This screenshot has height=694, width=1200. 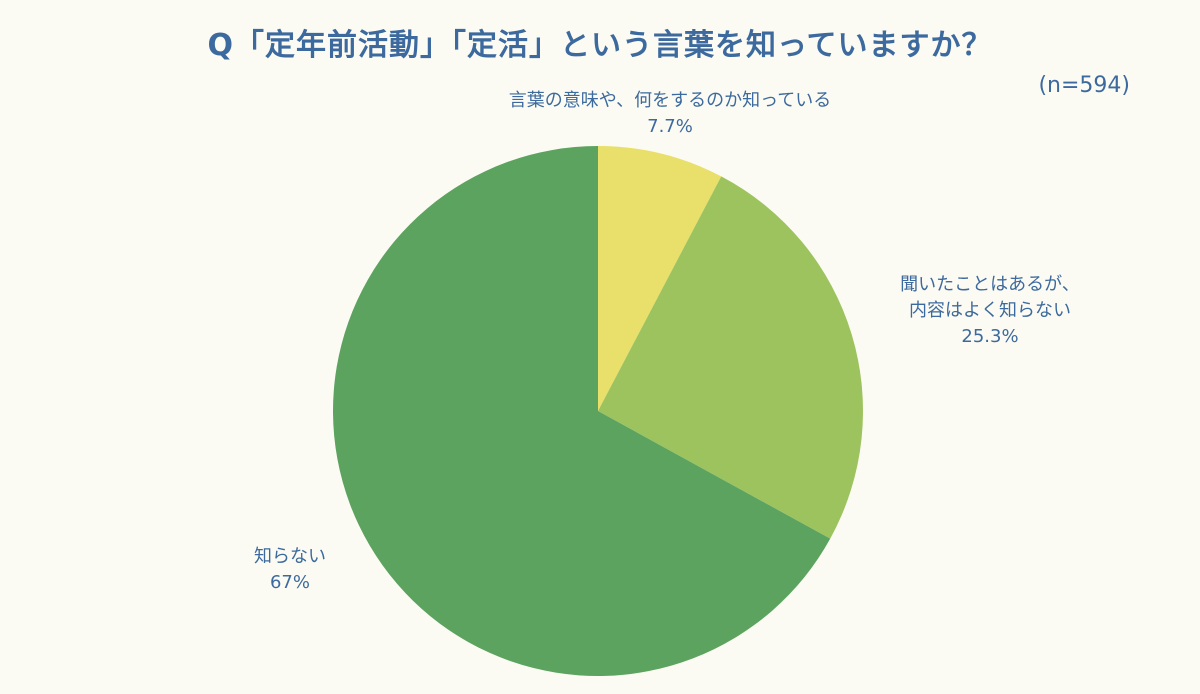 What do you see at coordinates (990, 336) in the screenshot?
I see `slice-label-heard-value: 25.3%` at bounding box center [990, 336].